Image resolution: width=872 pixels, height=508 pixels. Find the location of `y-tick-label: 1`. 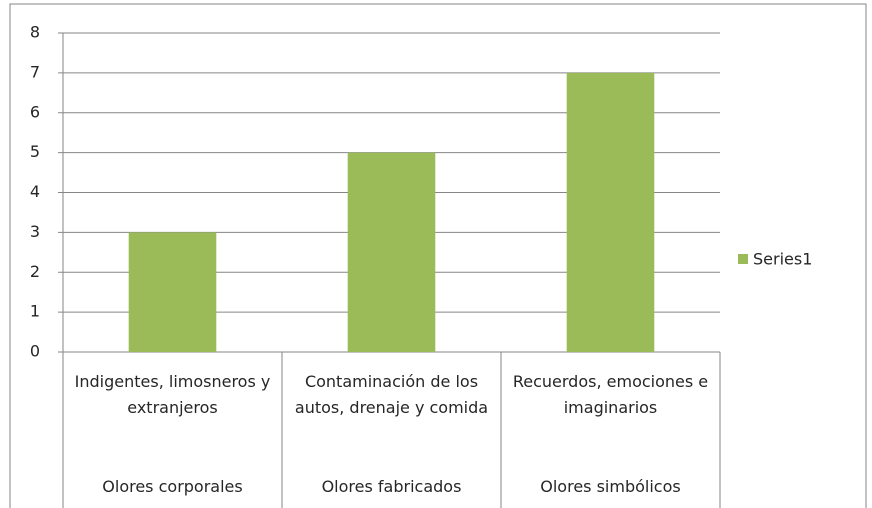

y-tick-label: 1 is located at coordinates (35, 311).